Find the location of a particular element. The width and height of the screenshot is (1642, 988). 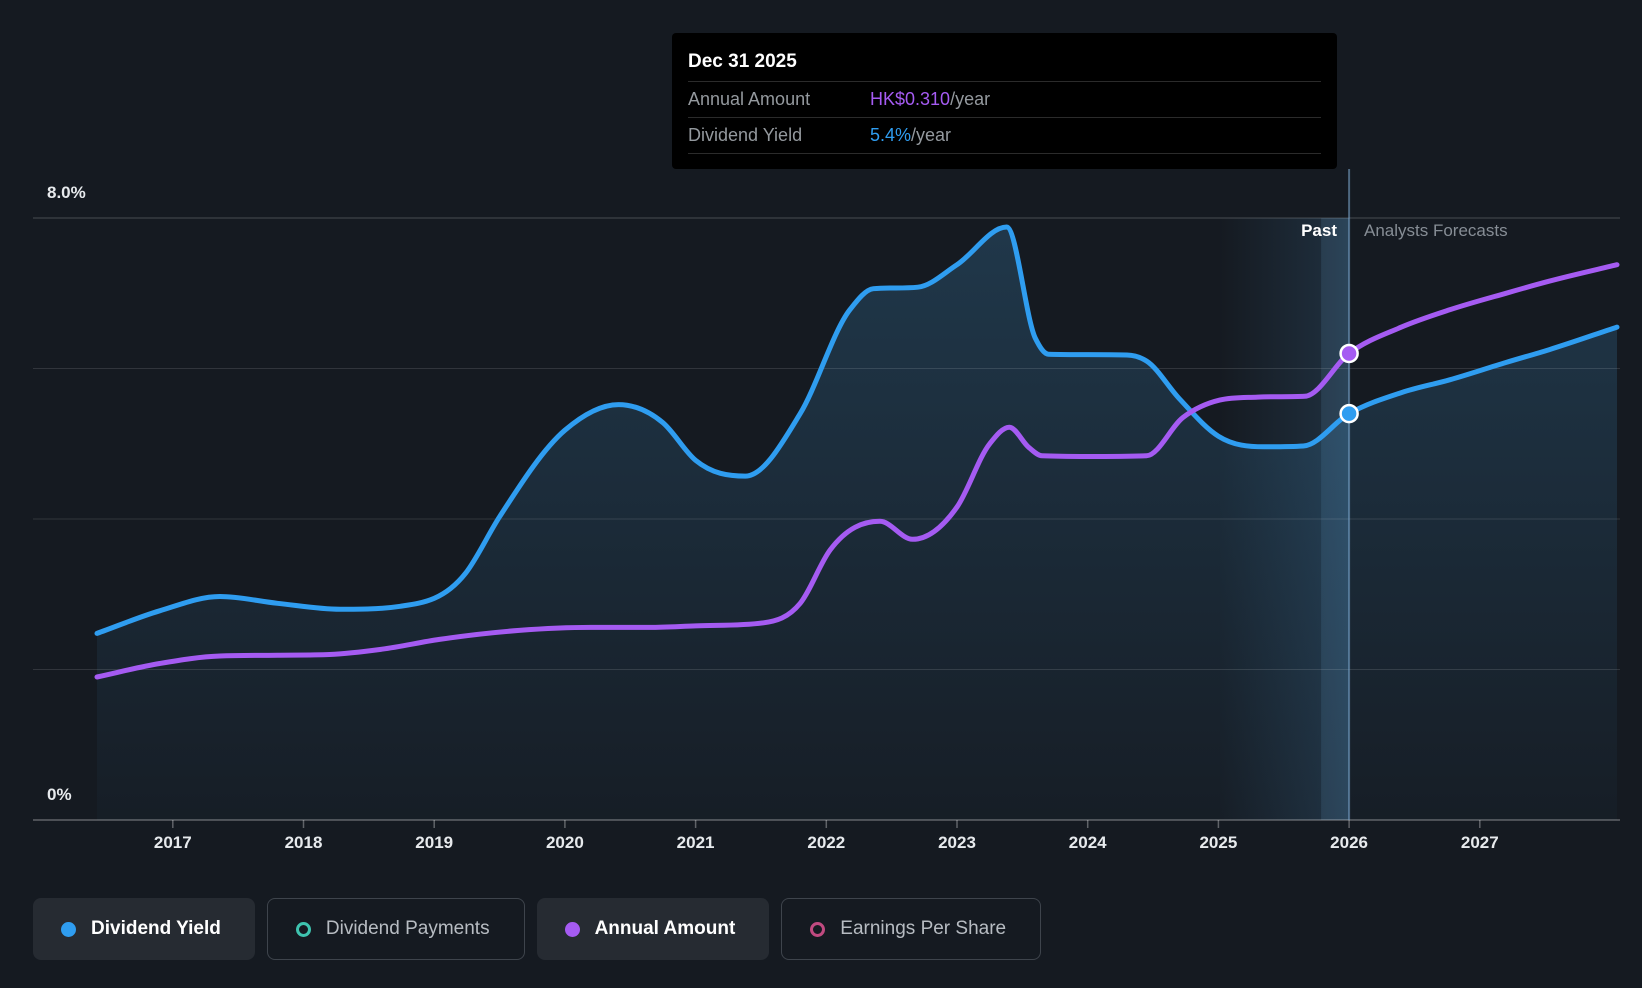

tooltip-row-label: Annual Amount is located at coordinates (749, 99).